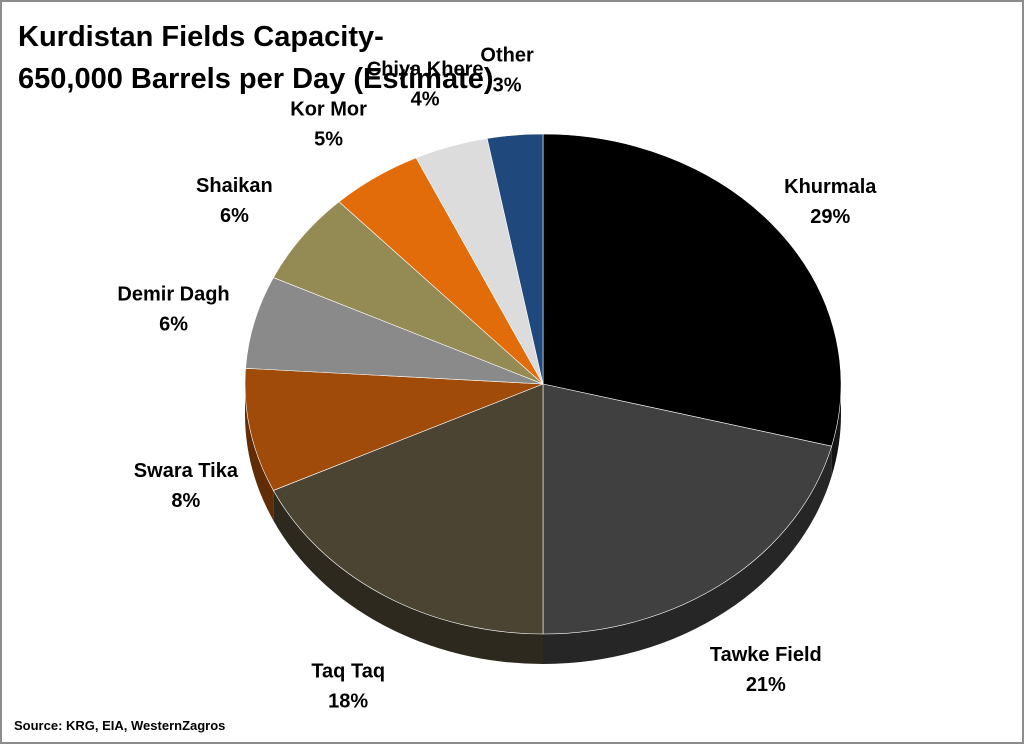 The image size is (1024, 744). I want to click on label-shaikan-value: 6%, so click(234, 216).